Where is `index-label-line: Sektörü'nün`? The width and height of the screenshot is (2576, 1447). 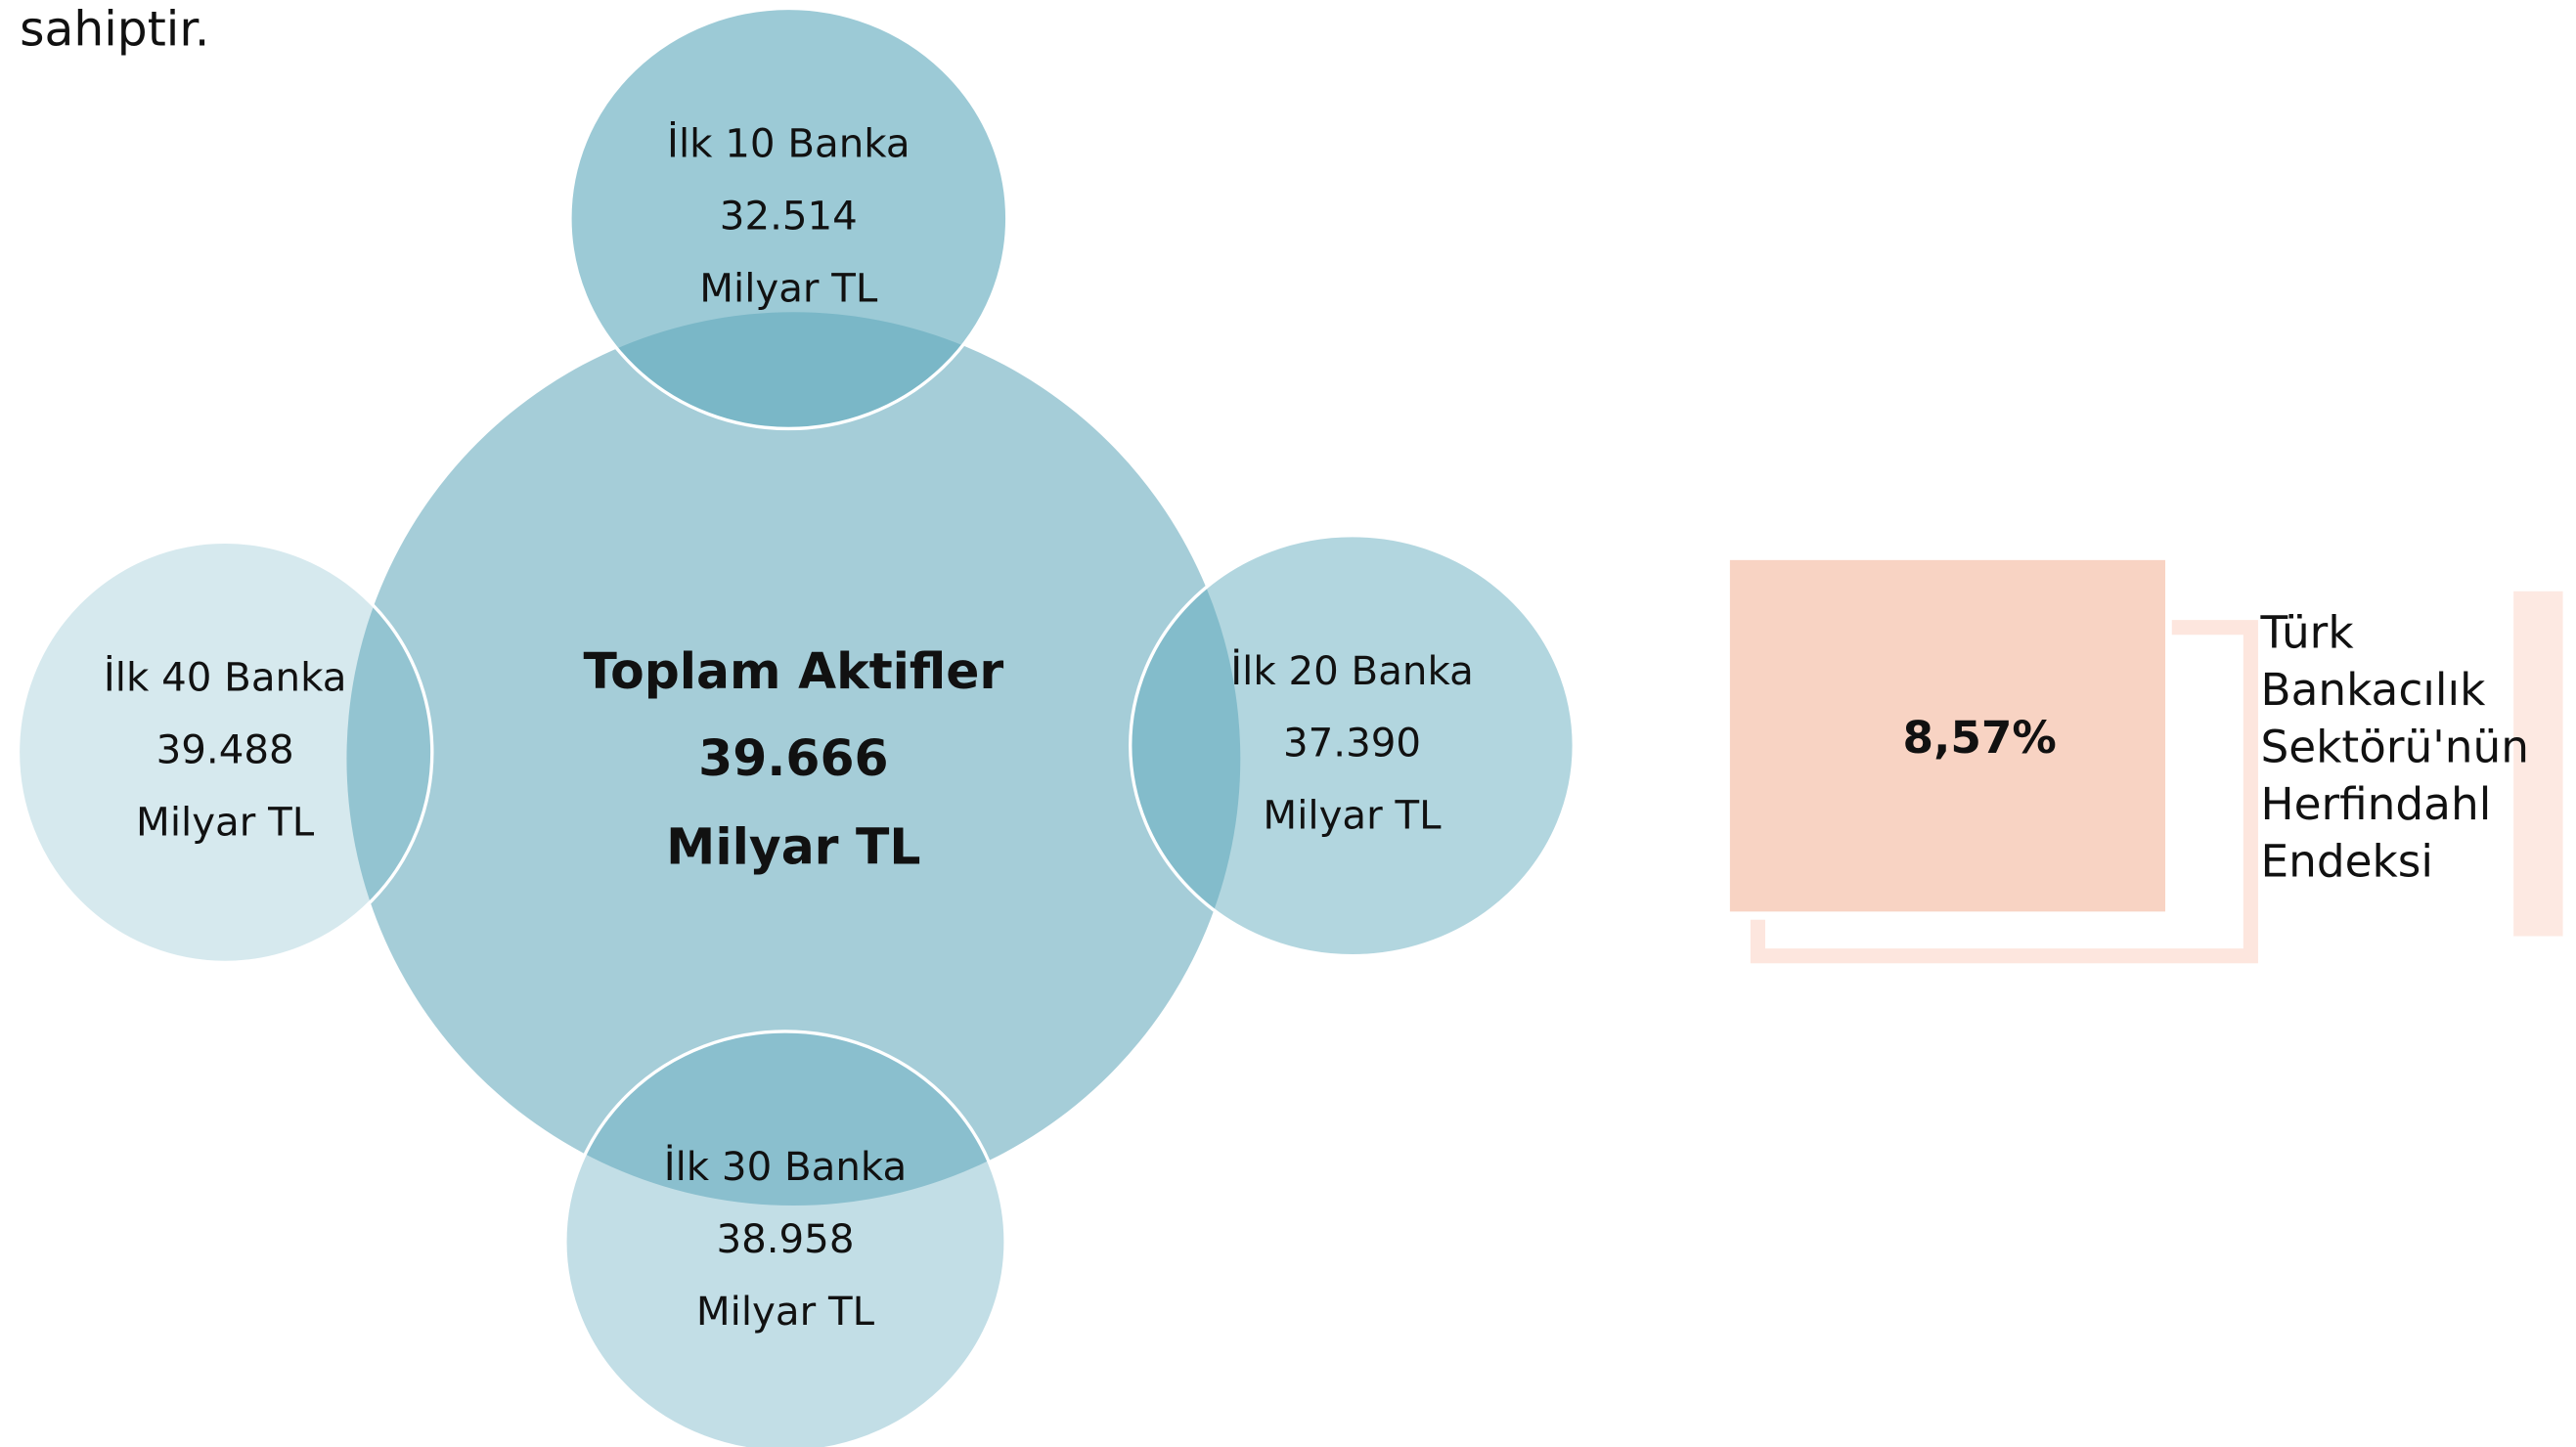 index-label-line: Sektörü'nün is located at coordinates (2394, 747).